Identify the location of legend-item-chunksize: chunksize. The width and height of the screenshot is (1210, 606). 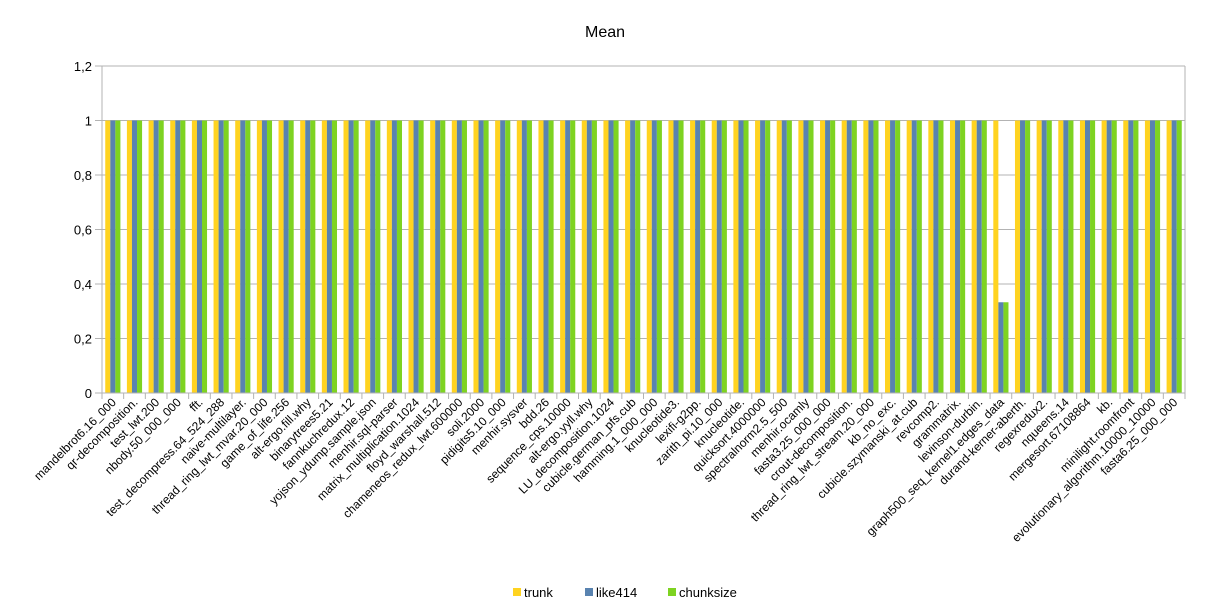
(702, 592).